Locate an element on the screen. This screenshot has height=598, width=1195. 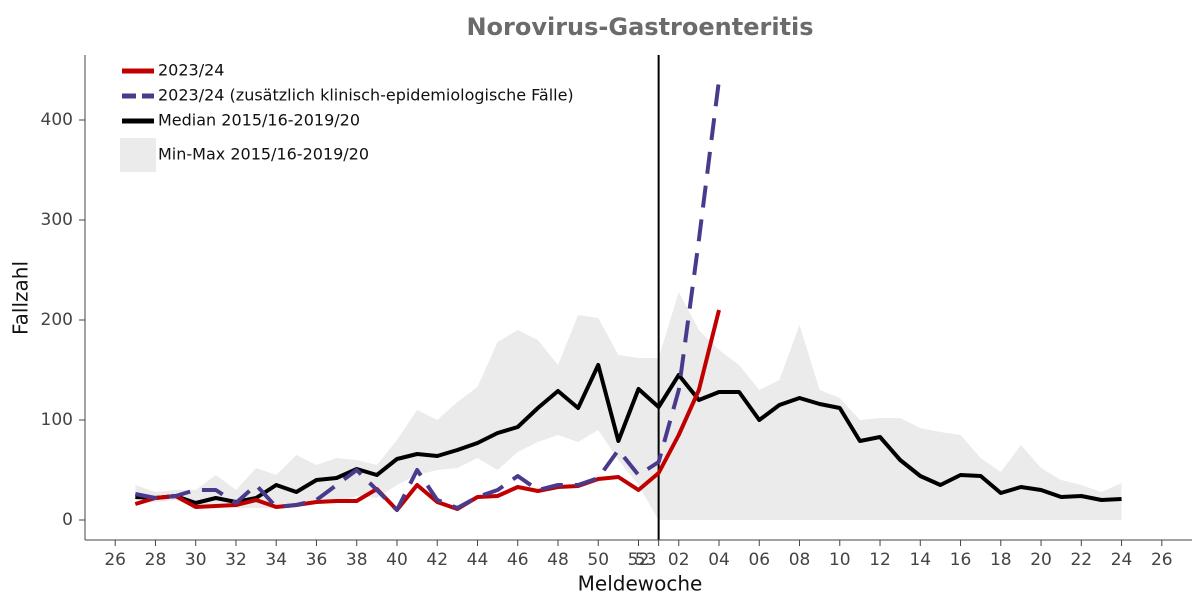
x-tick-label: 24 is located at coordinates (1122, 560).